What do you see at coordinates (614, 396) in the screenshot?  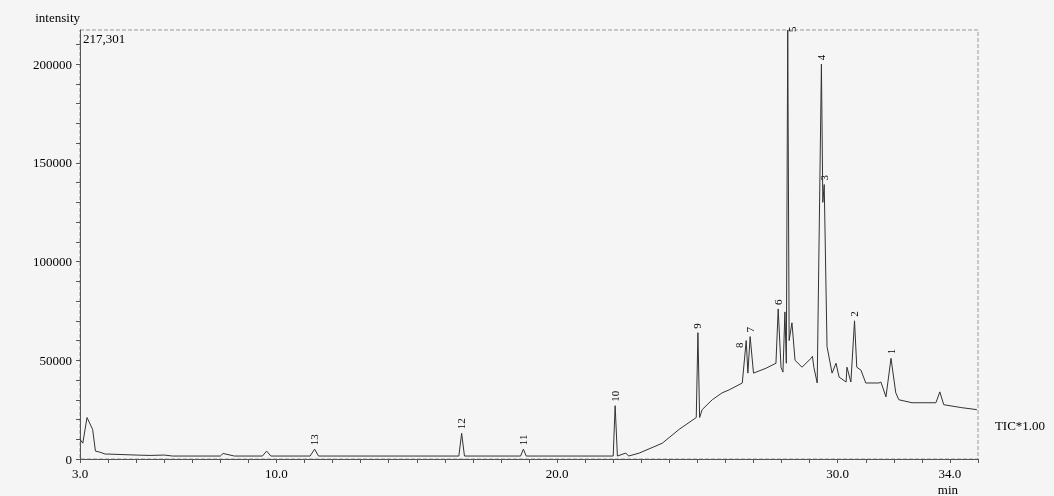 I see `annotation: 10` at bounding box center [614, 396].